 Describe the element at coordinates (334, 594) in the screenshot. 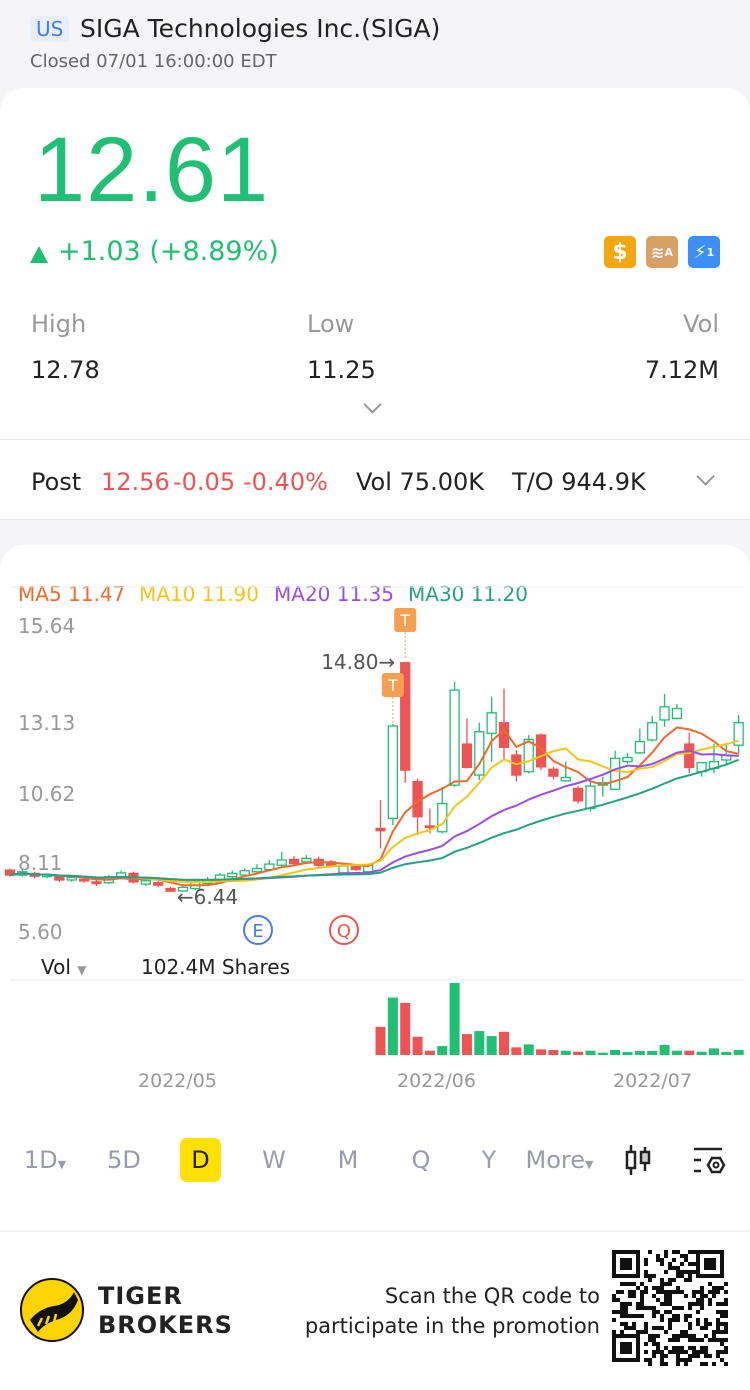

I see `ma20-legend: MA20 11.35` at that location.